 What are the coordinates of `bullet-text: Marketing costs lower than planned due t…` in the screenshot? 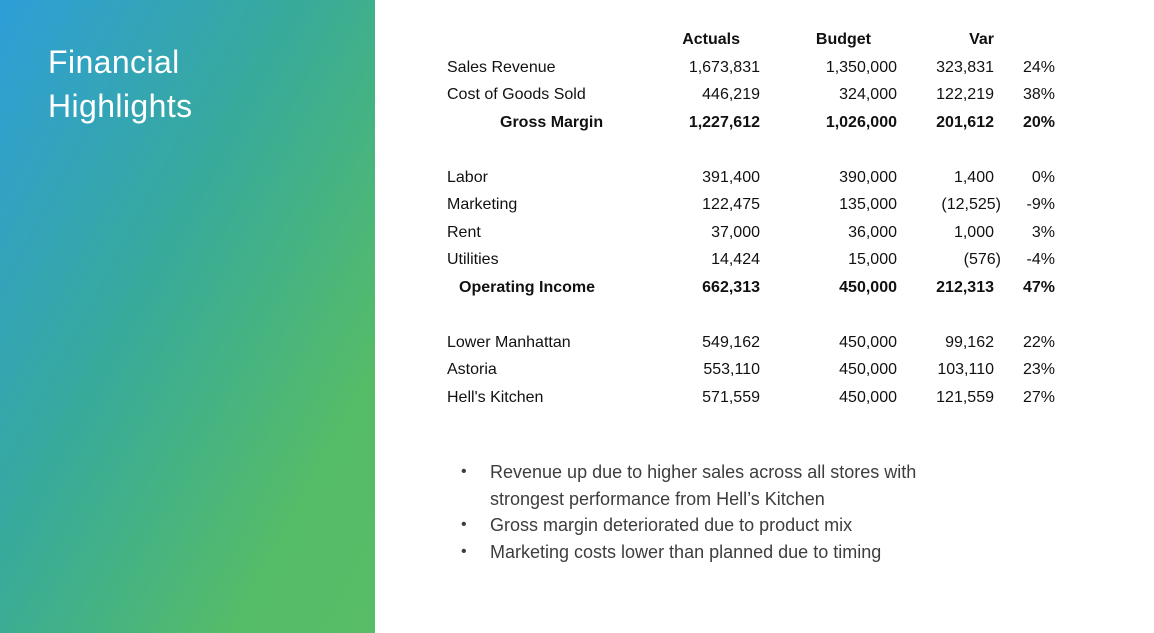 It's located at (686, 551).